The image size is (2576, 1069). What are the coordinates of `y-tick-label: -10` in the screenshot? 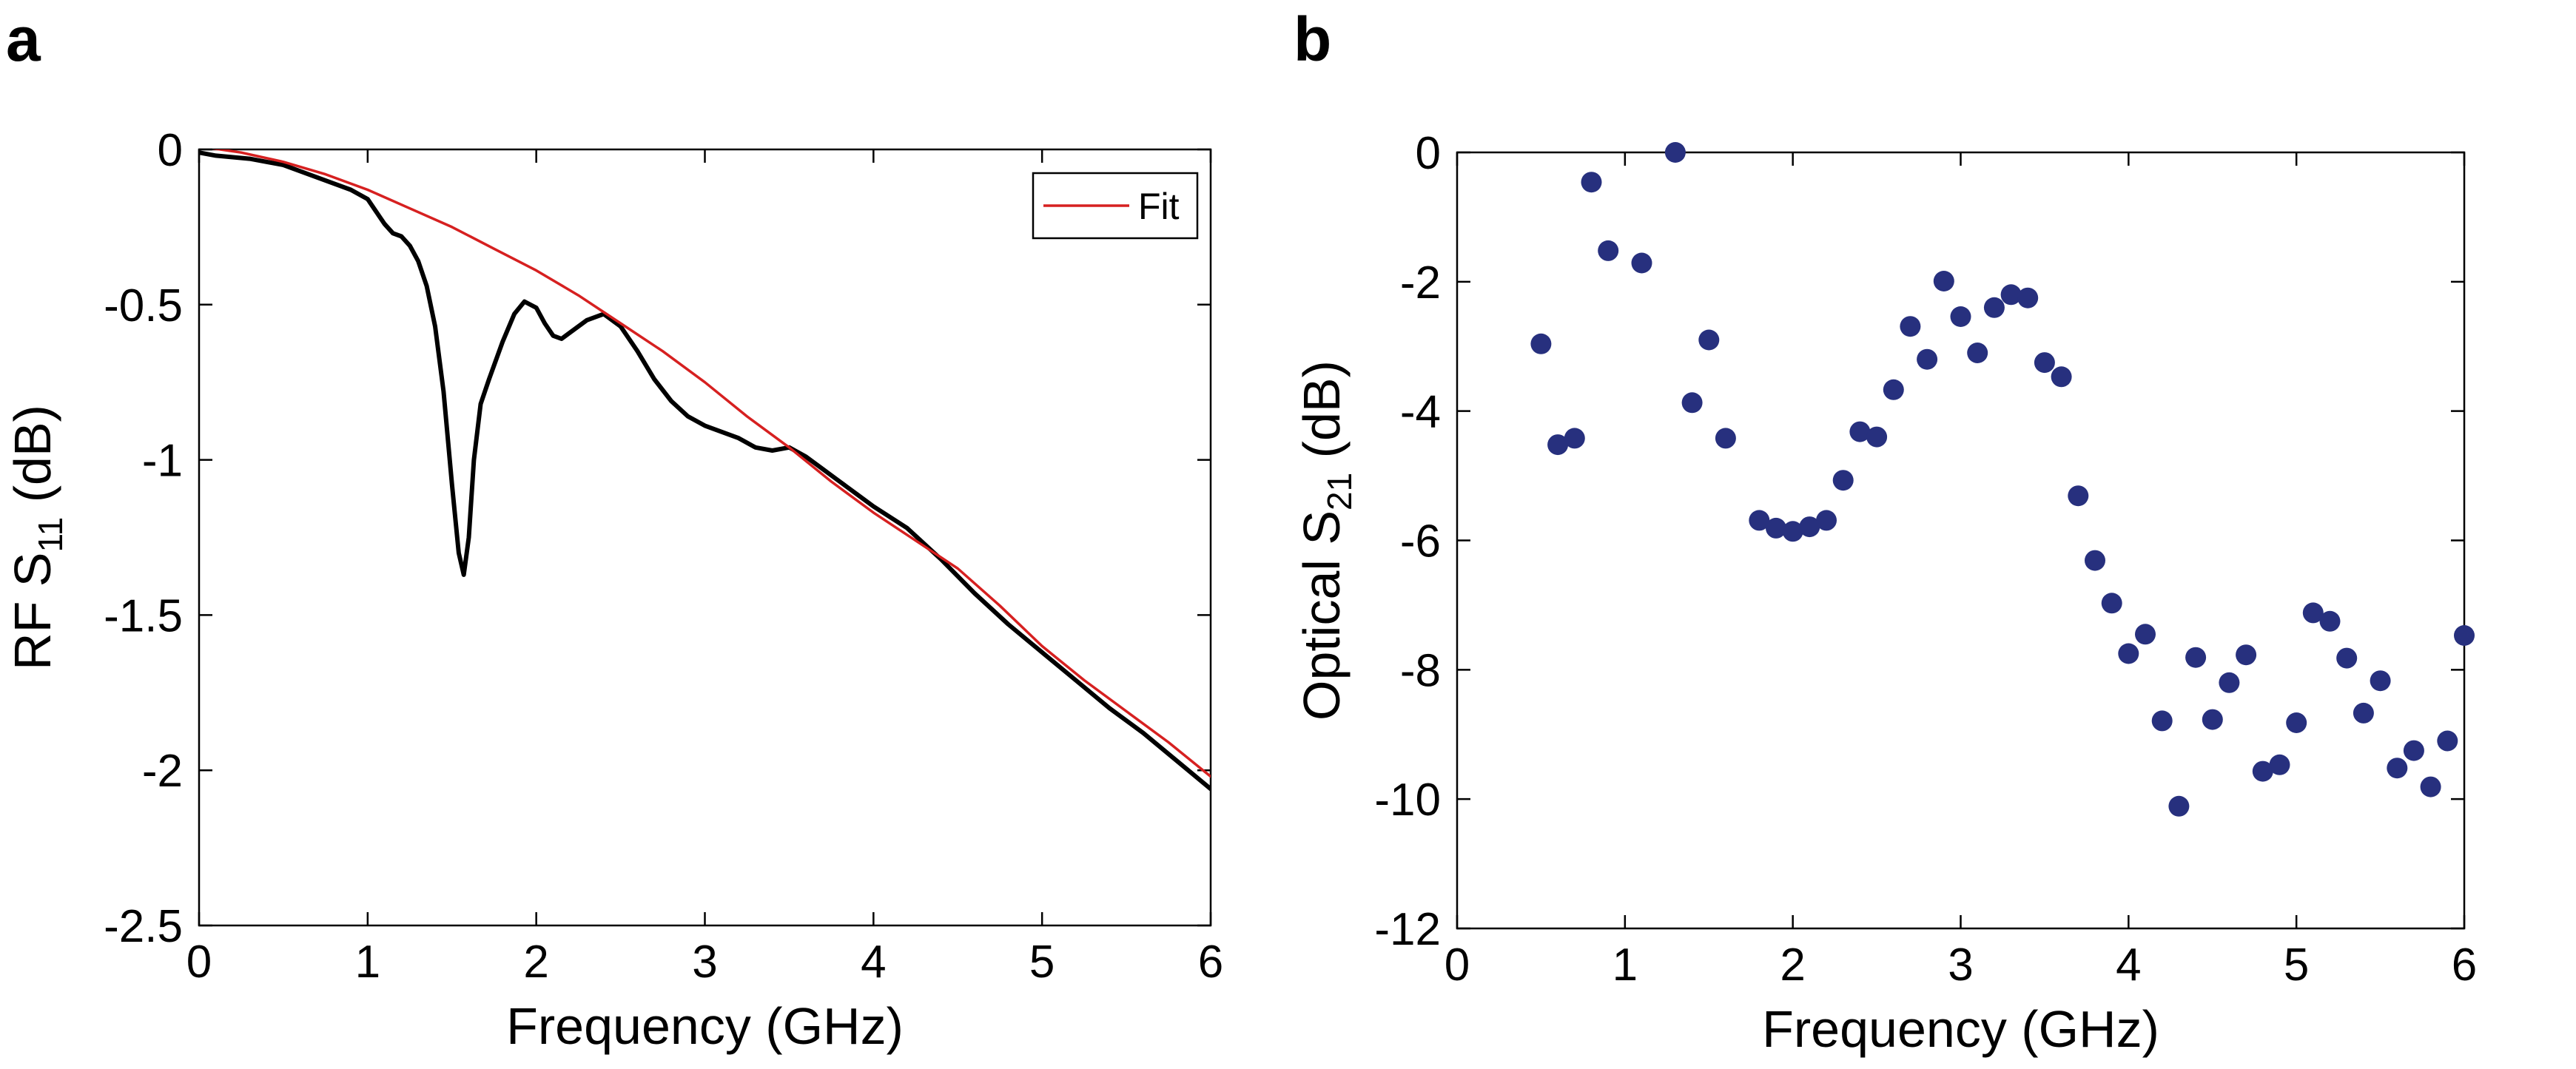 It's located at (1407, 800).